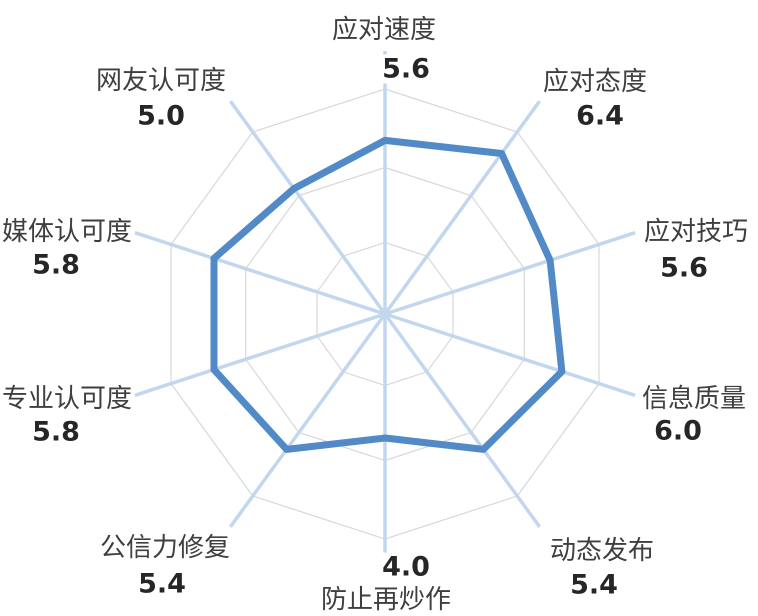 The height and width of the screenshot is (616, 758). What do you see at coordinates (161, 80) in the screenshot?
I see `category-label-9: 网友认可度` at bounding box center [161, 80].